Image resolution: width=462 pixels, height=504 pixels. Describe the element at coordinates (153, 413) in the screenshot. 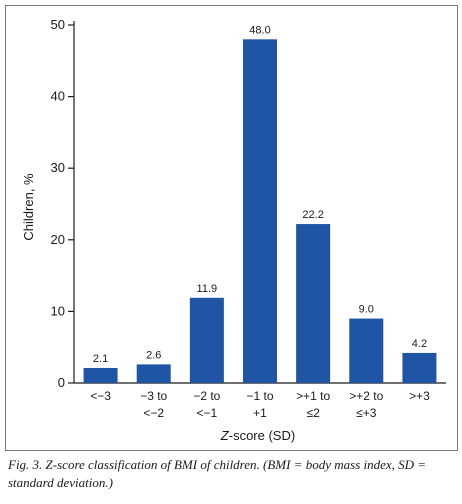

I see `x-tick-label-line: <−2` at that location.